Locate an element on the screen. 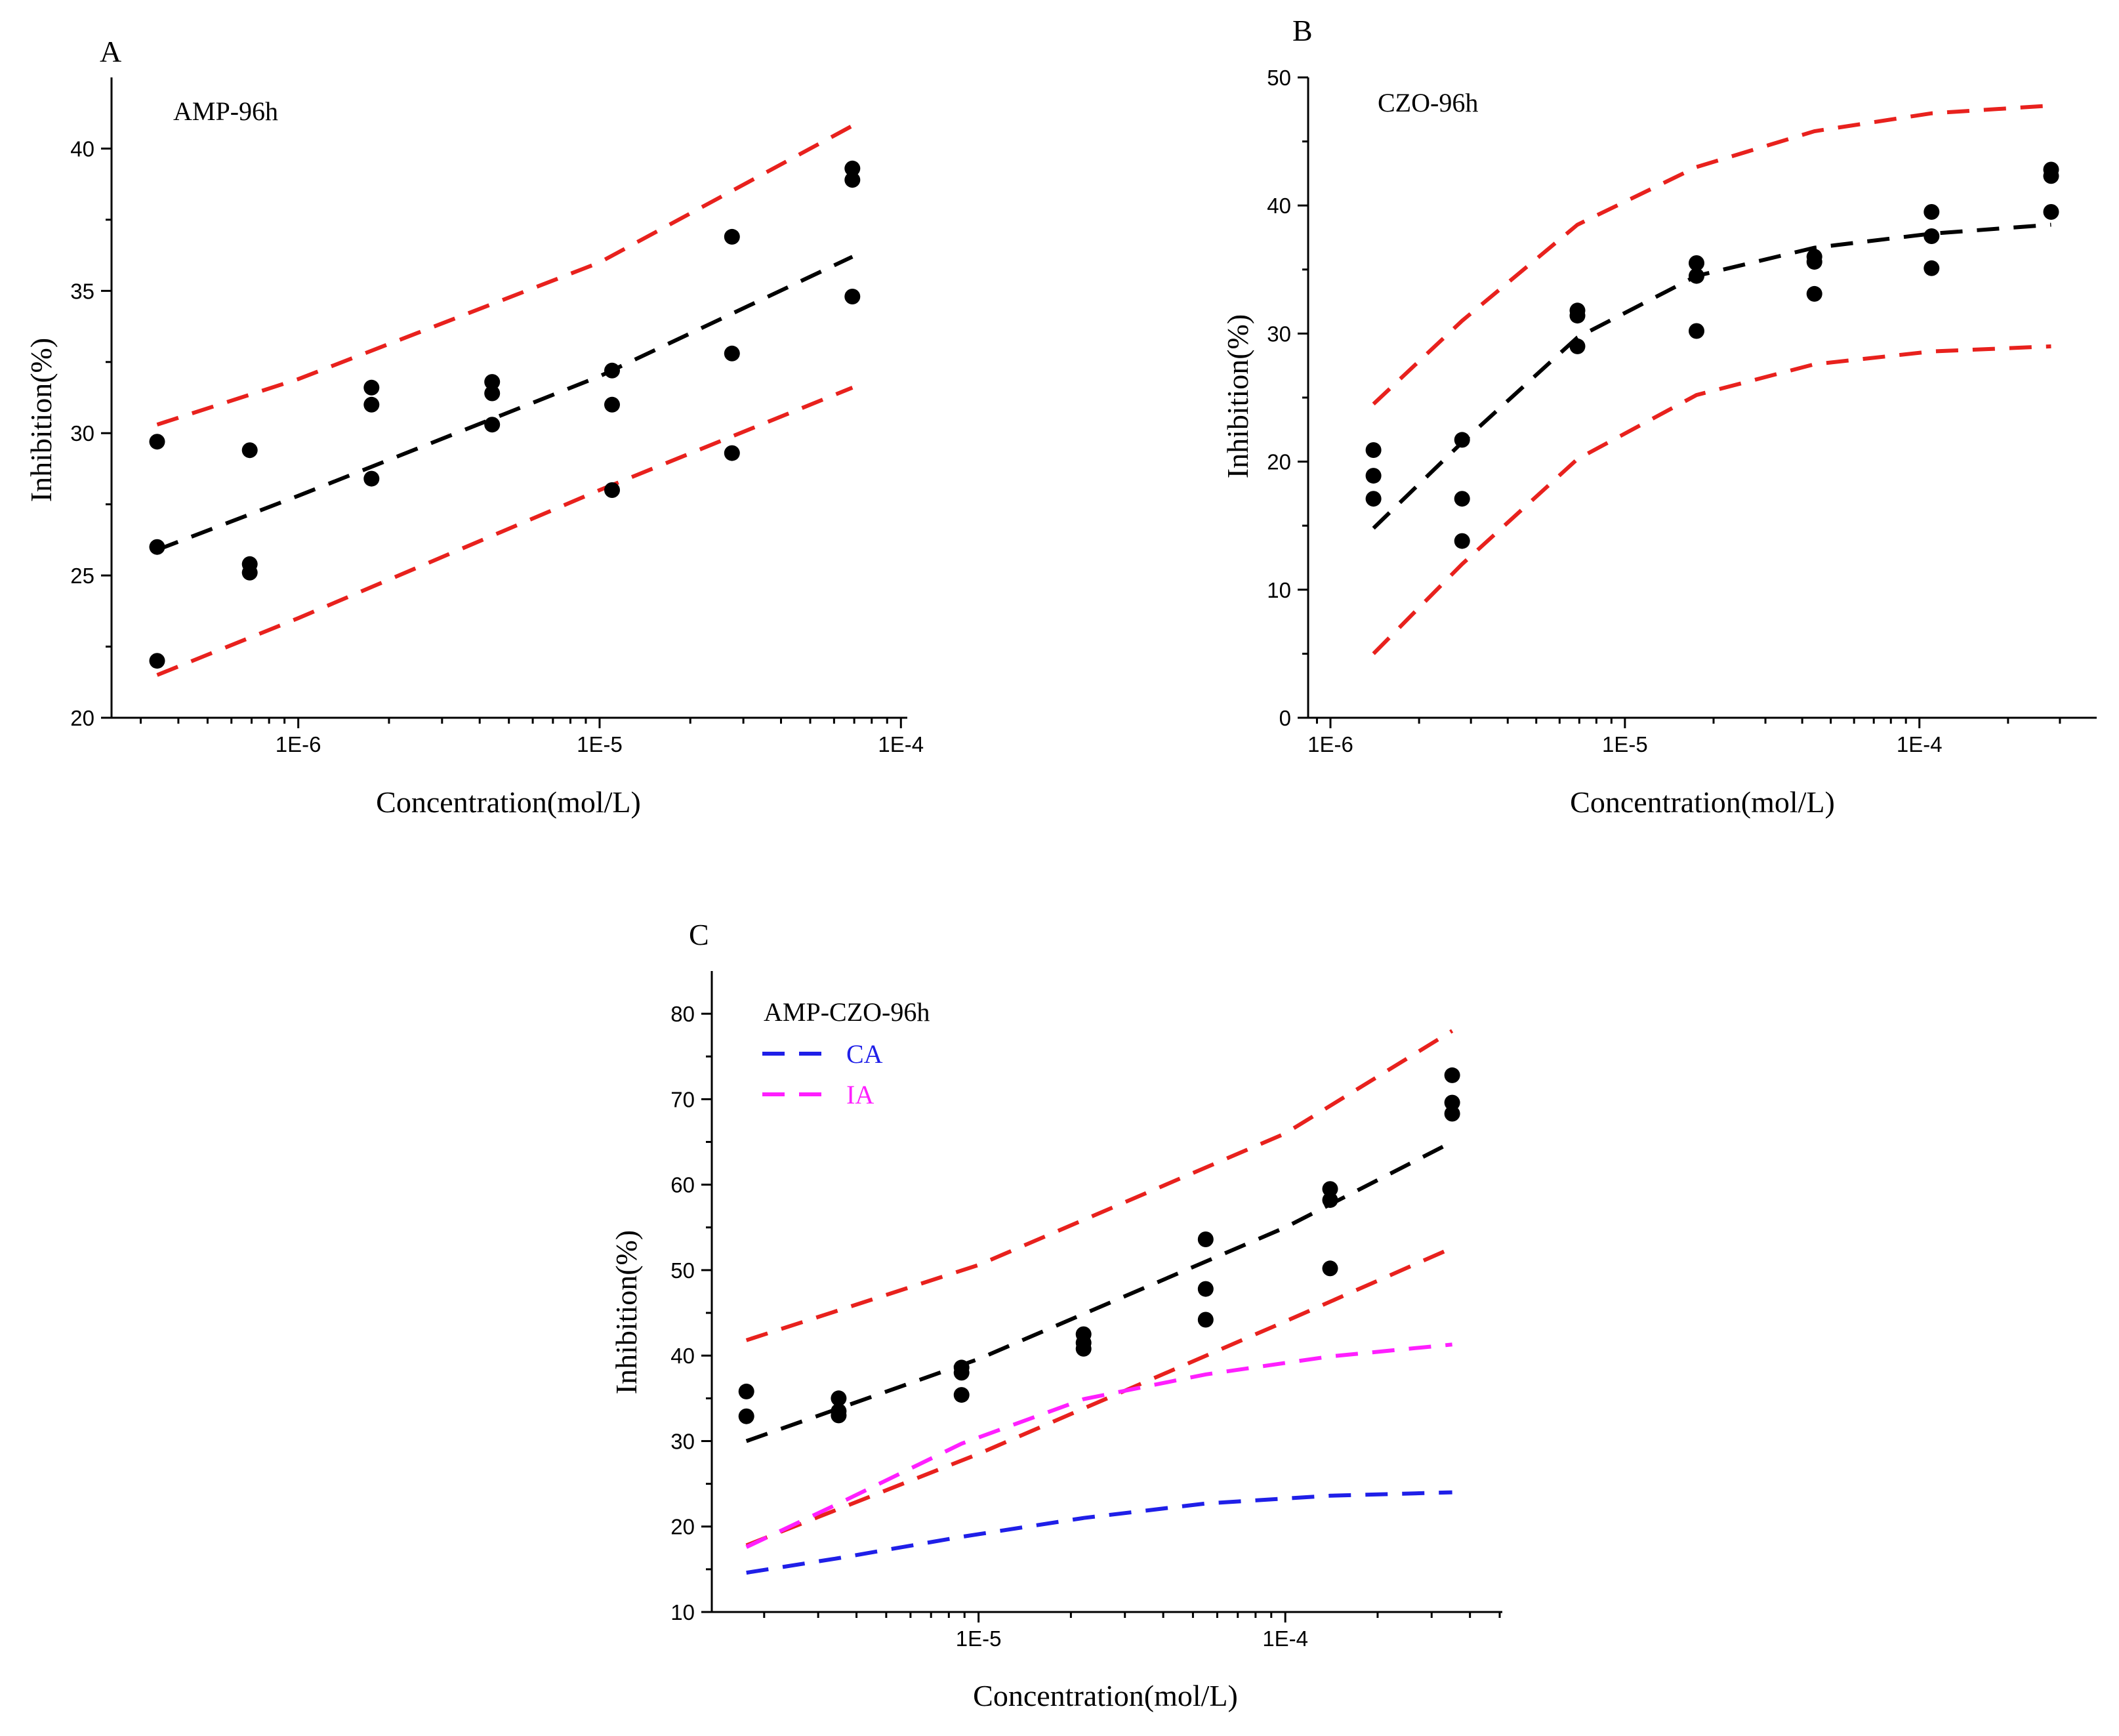 Image resolution: width=2119 pixels, height=1736 pixels. panel-c-xtick-label: 1E-5 is located at coordinates (979, 1638).